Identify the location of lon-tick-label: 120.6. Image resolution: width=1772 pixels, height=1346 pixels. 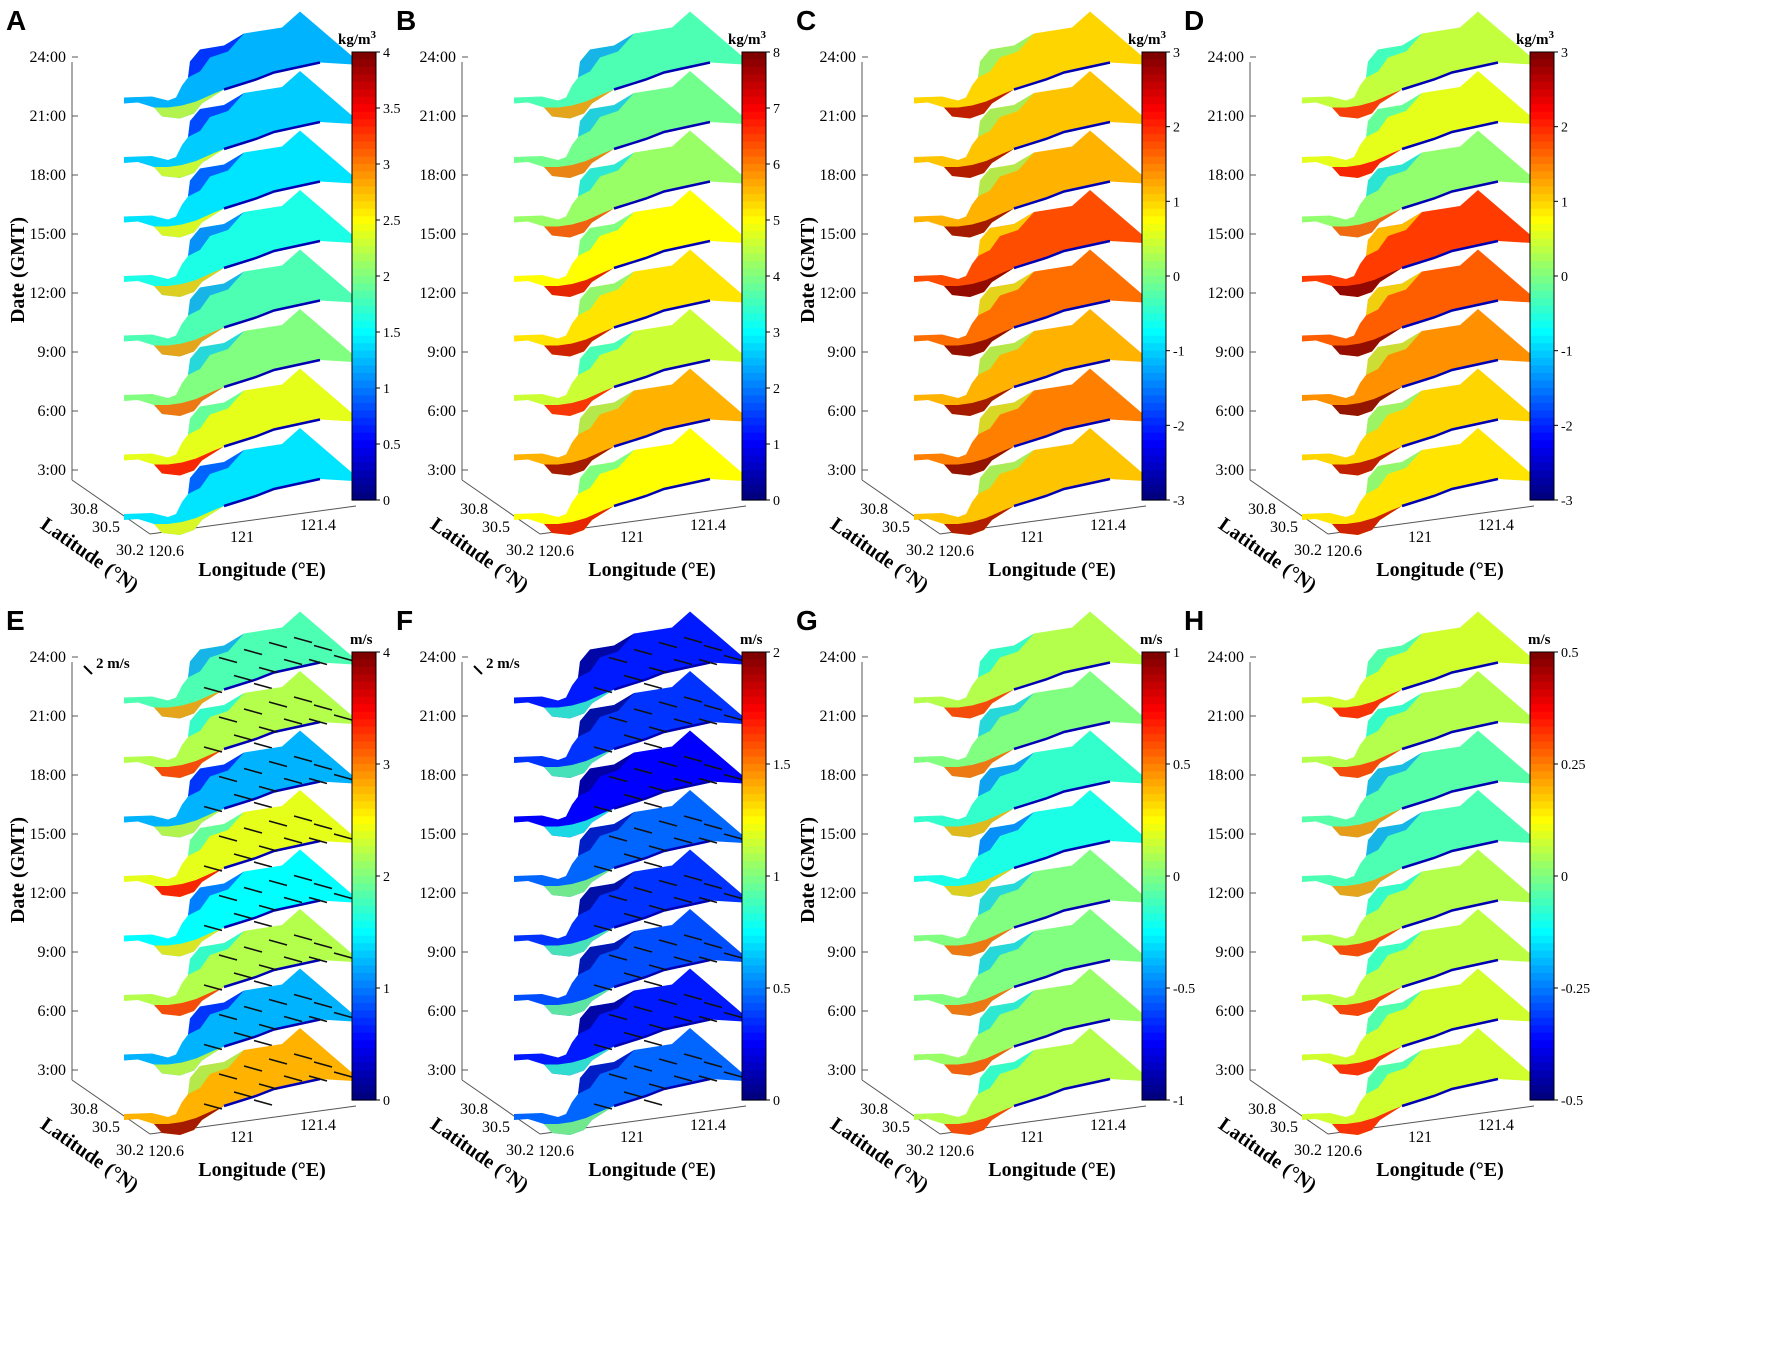
(1344, 1151).